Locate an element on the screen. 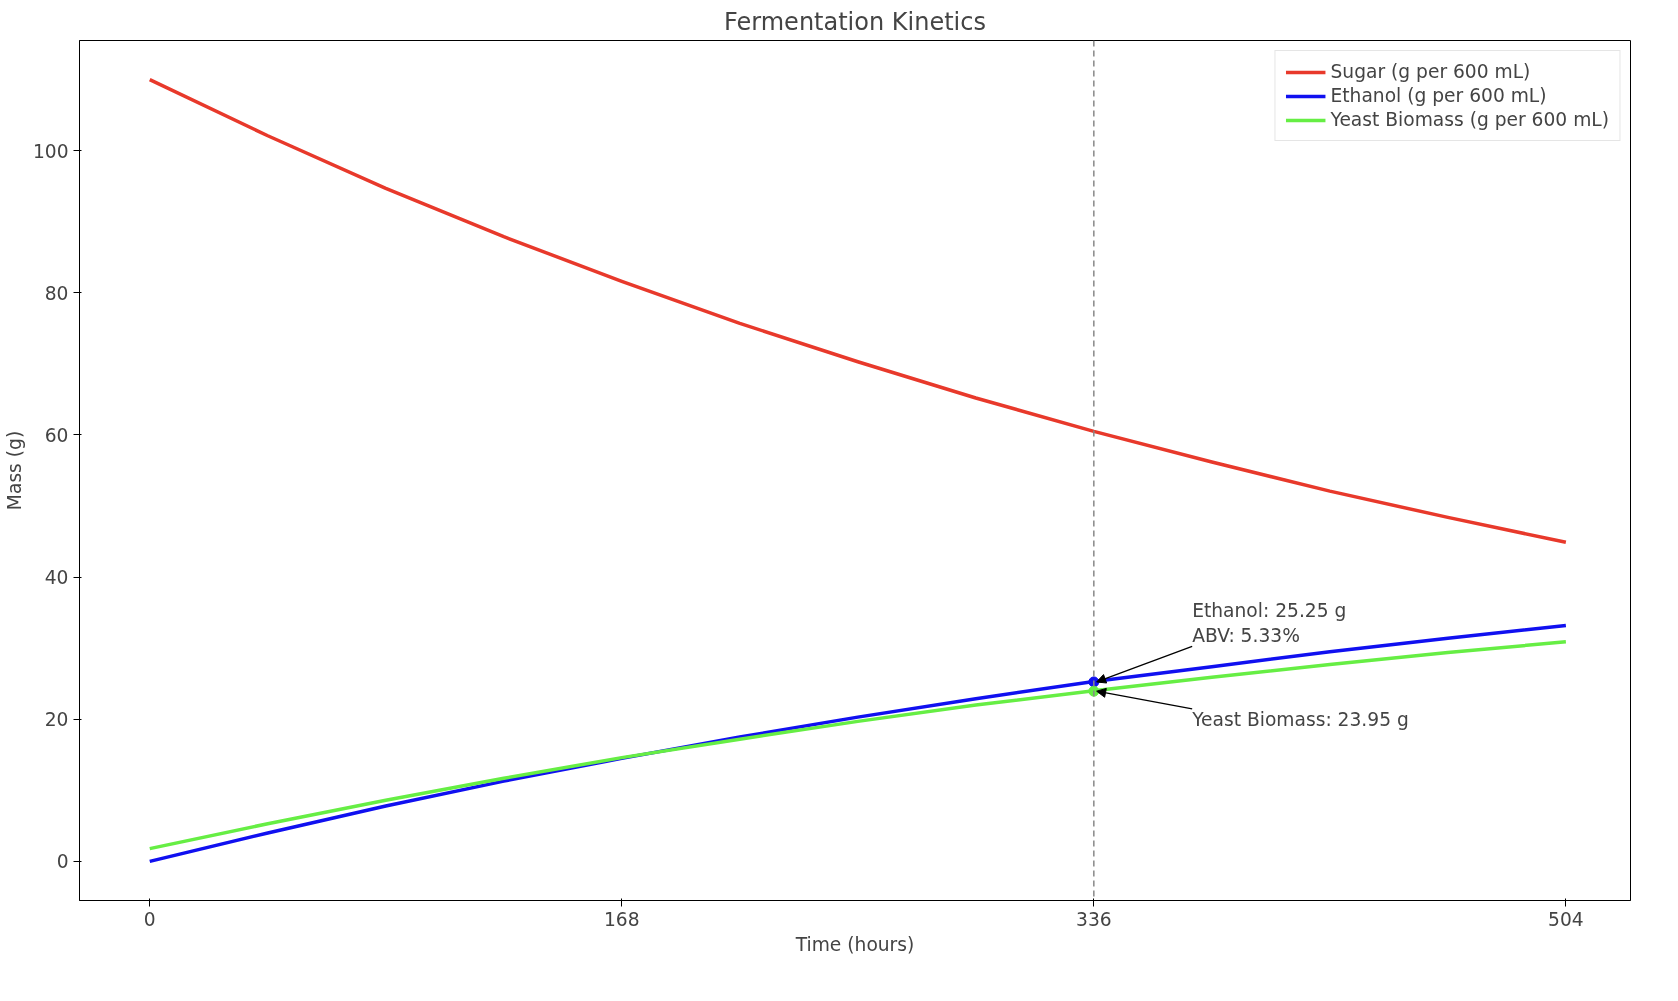 The width and height of the screenshot is (1678, 1001). annotation: Yeast Biomass: 23.95 g is located at coordinates (1300, 719).